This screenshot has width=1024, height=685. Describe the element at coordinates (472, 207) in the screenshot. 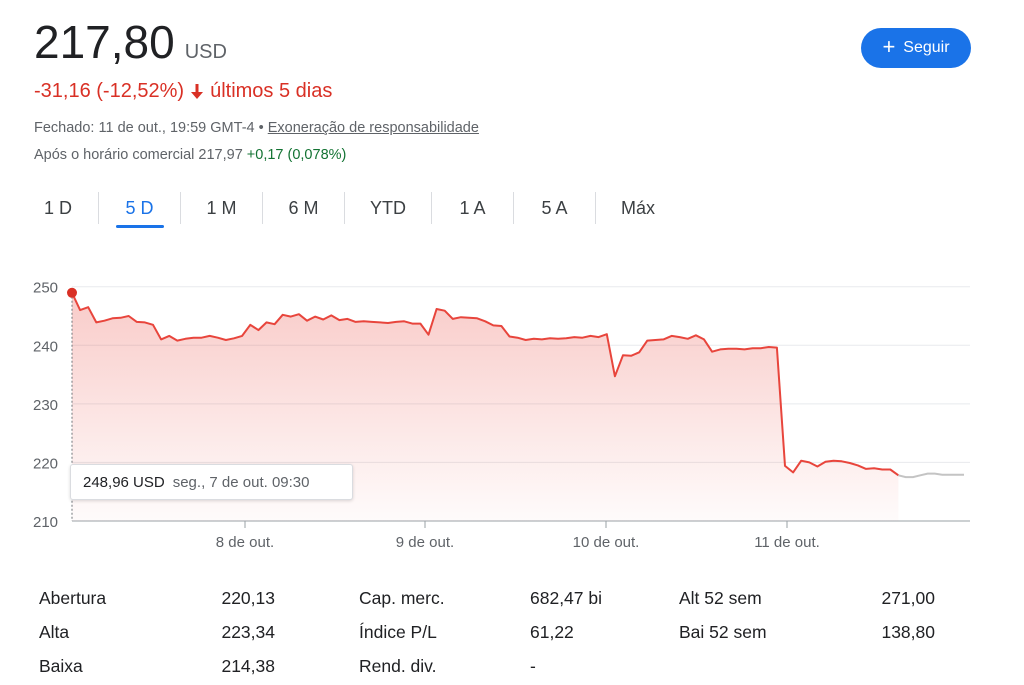

I see `tab-1a: 1 A` at that location.